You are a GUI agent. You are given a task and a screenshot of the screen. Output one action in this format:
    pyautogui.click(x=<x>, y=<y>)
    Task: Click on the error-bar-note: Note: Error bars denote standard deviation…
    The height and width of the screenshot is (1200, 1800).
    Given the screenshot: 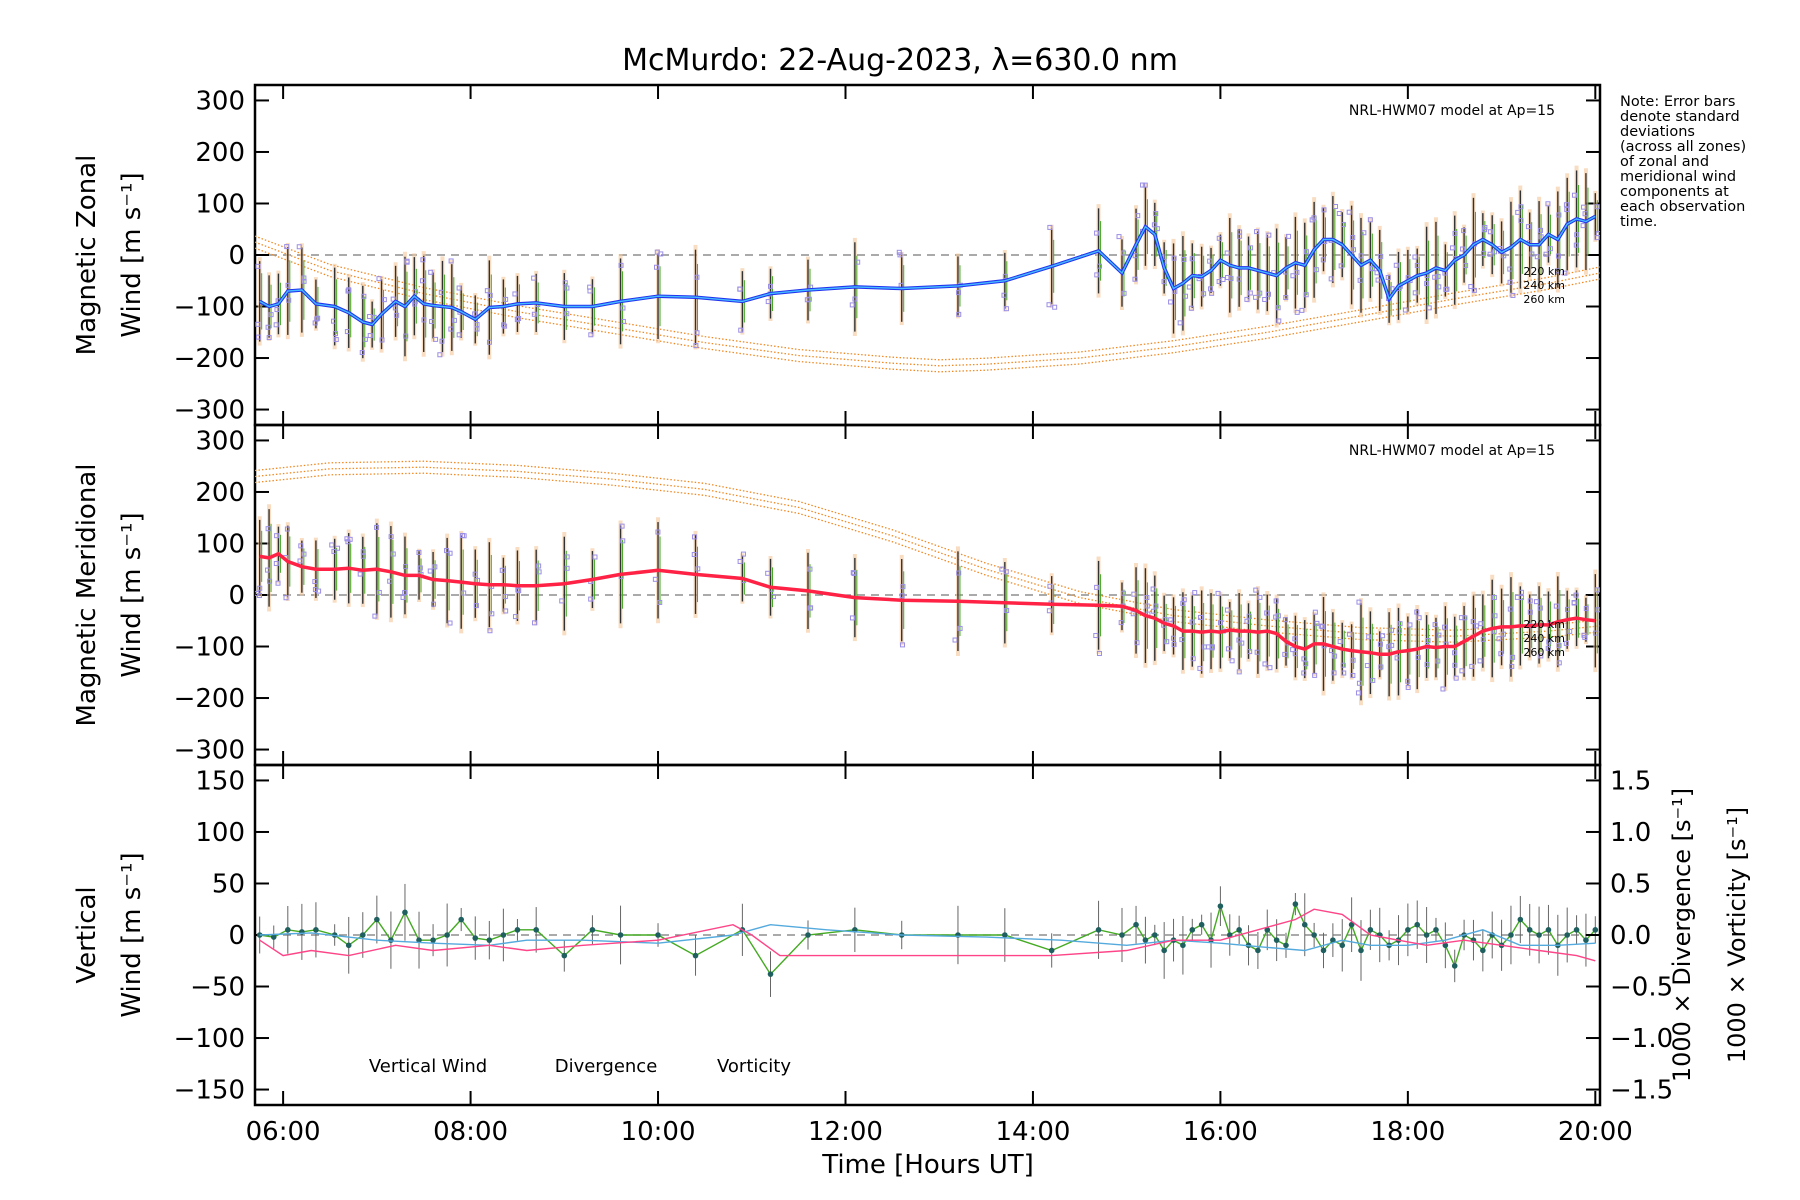 What is the action you would take?
    pyautogui.click(x=1705, y=162)
    